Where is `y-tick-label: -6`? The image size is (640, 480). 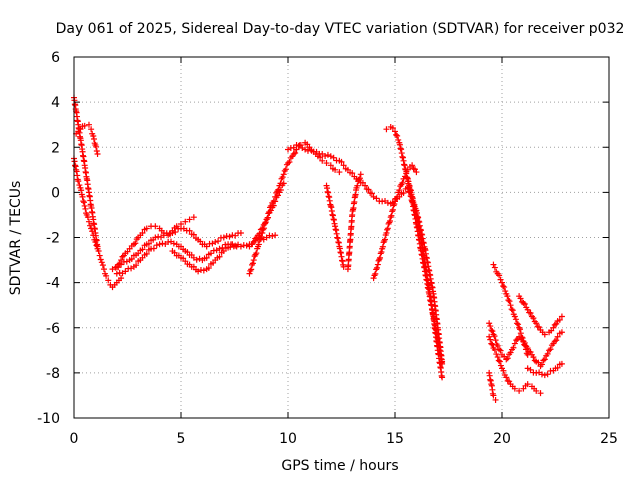
y-tick-label: -6 is located at coordinates (53, 329).